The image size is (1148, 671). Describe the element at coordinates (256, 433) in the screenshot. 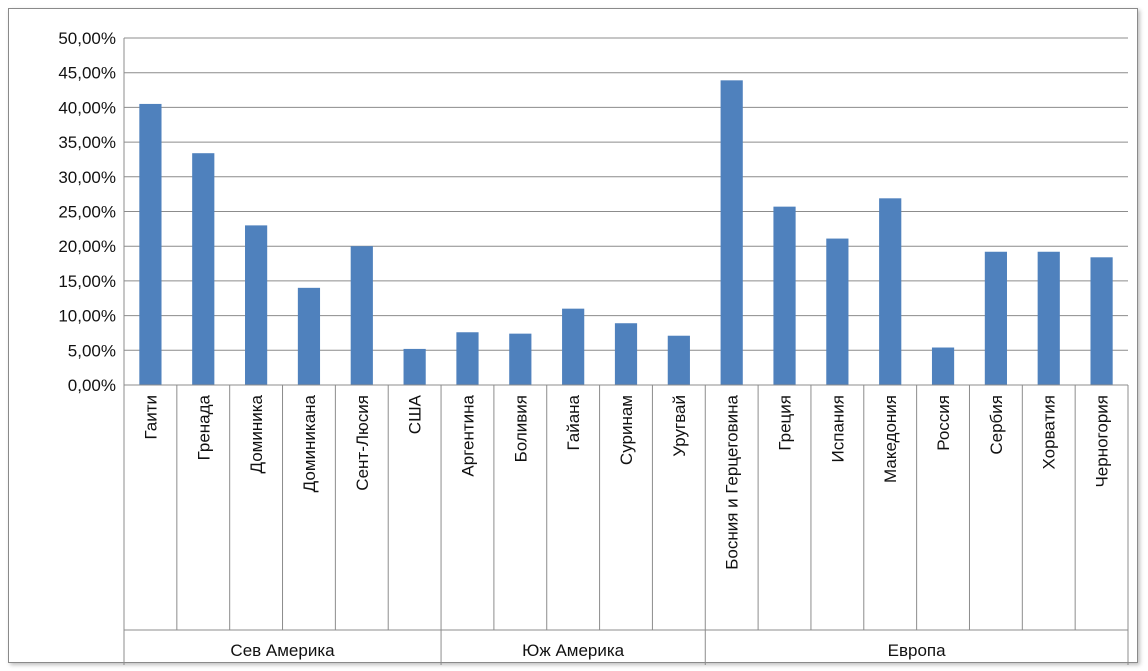

I see `category-label: Доминика` at that location.